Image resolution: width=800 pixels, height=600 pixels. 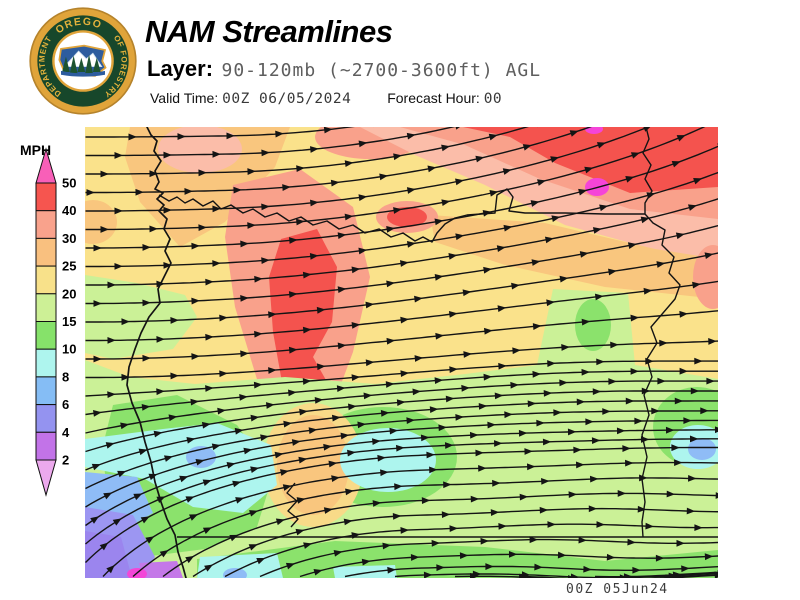 I want to click on colorbar-tick-label: 6, so click(x=65, y=404).